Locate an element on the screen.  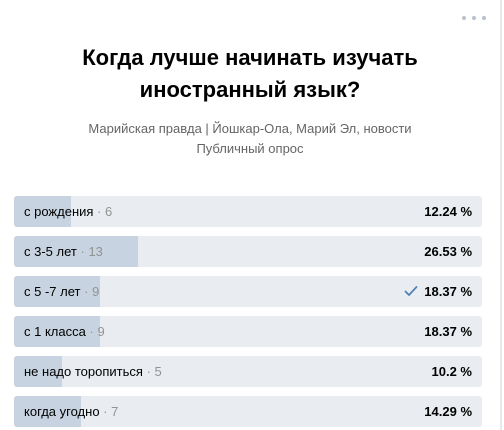
poll-option-count: 5 is located at coordinates (158, 371).